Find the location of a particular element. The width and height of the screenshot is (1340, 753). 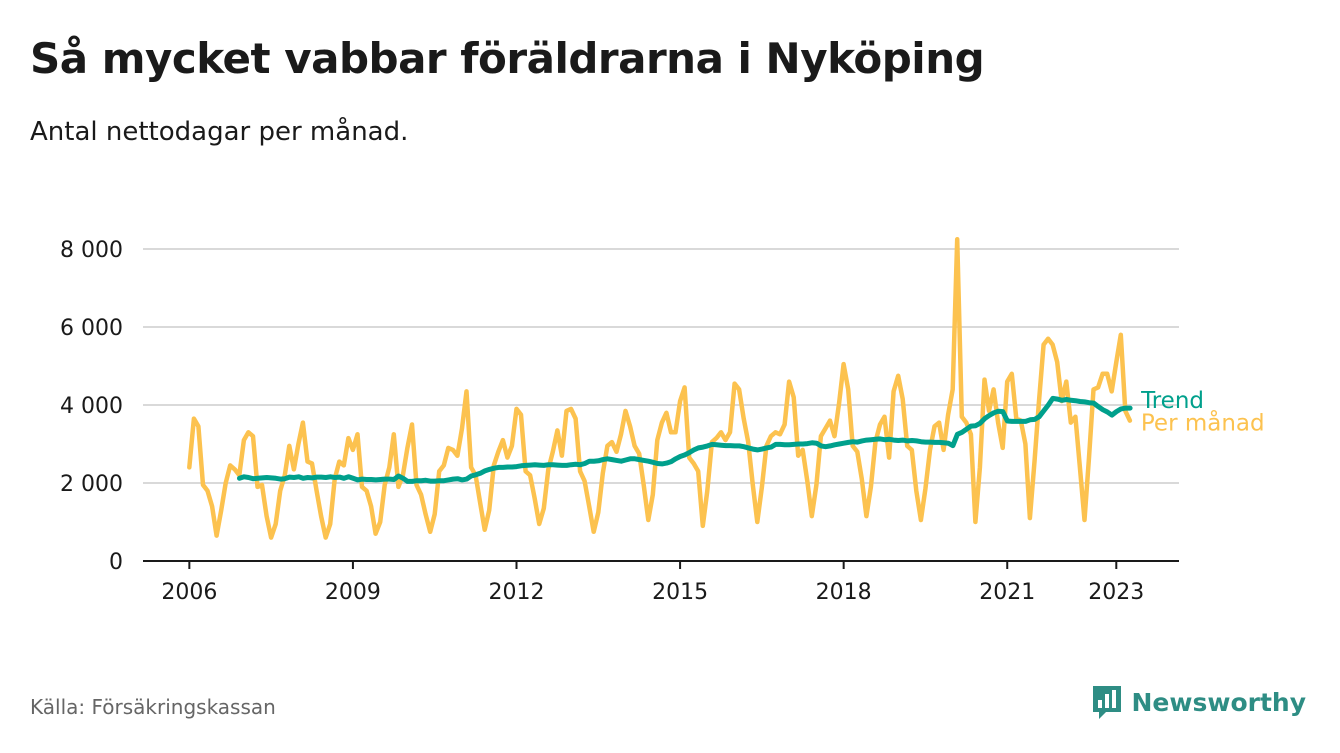

x-tick-label: 2021 is located at coordinates (1007, 592).